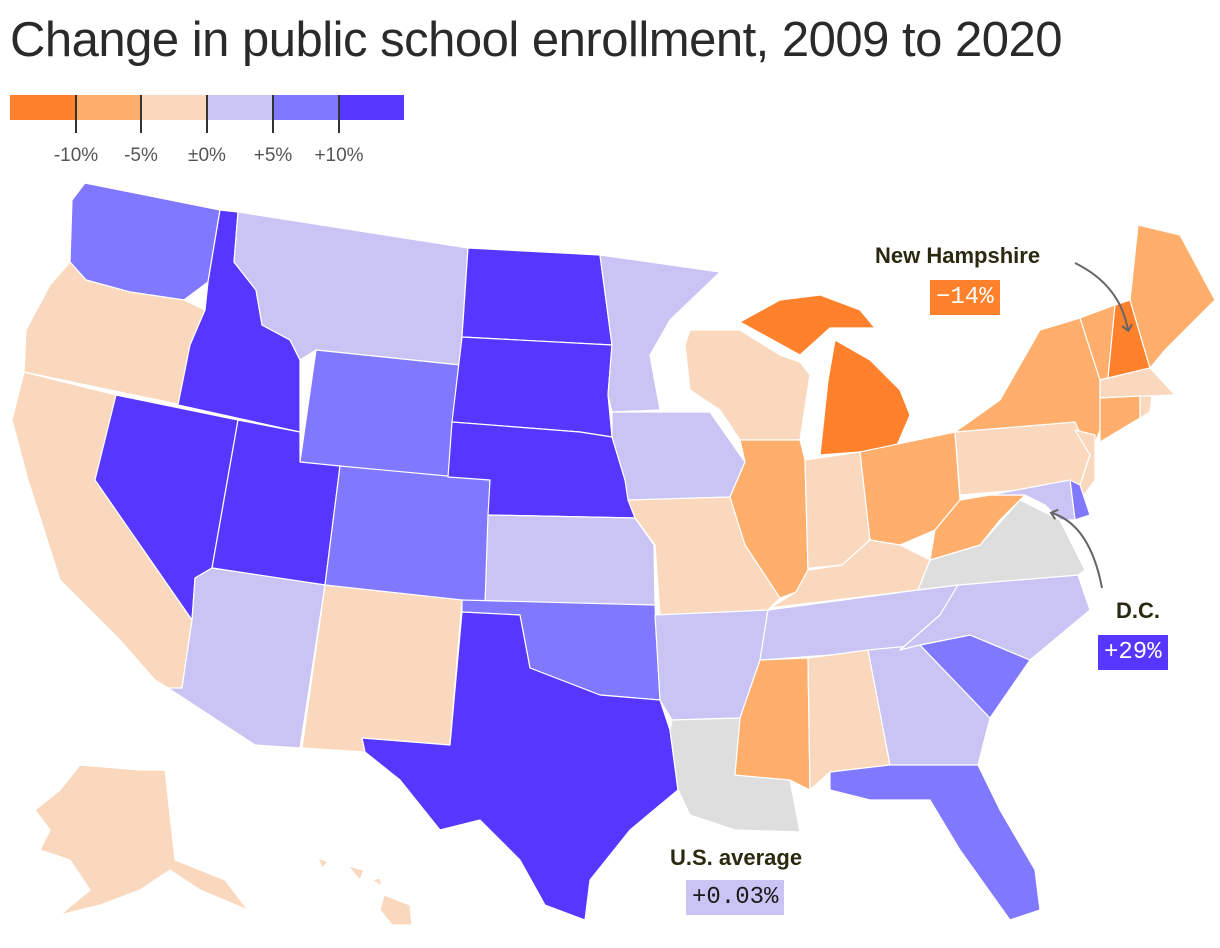 The height and width of the screenshot is (948, 1220). Describe the element at coordinates (850, 574) in the screenshot. I see `state-kentucky` at that location.